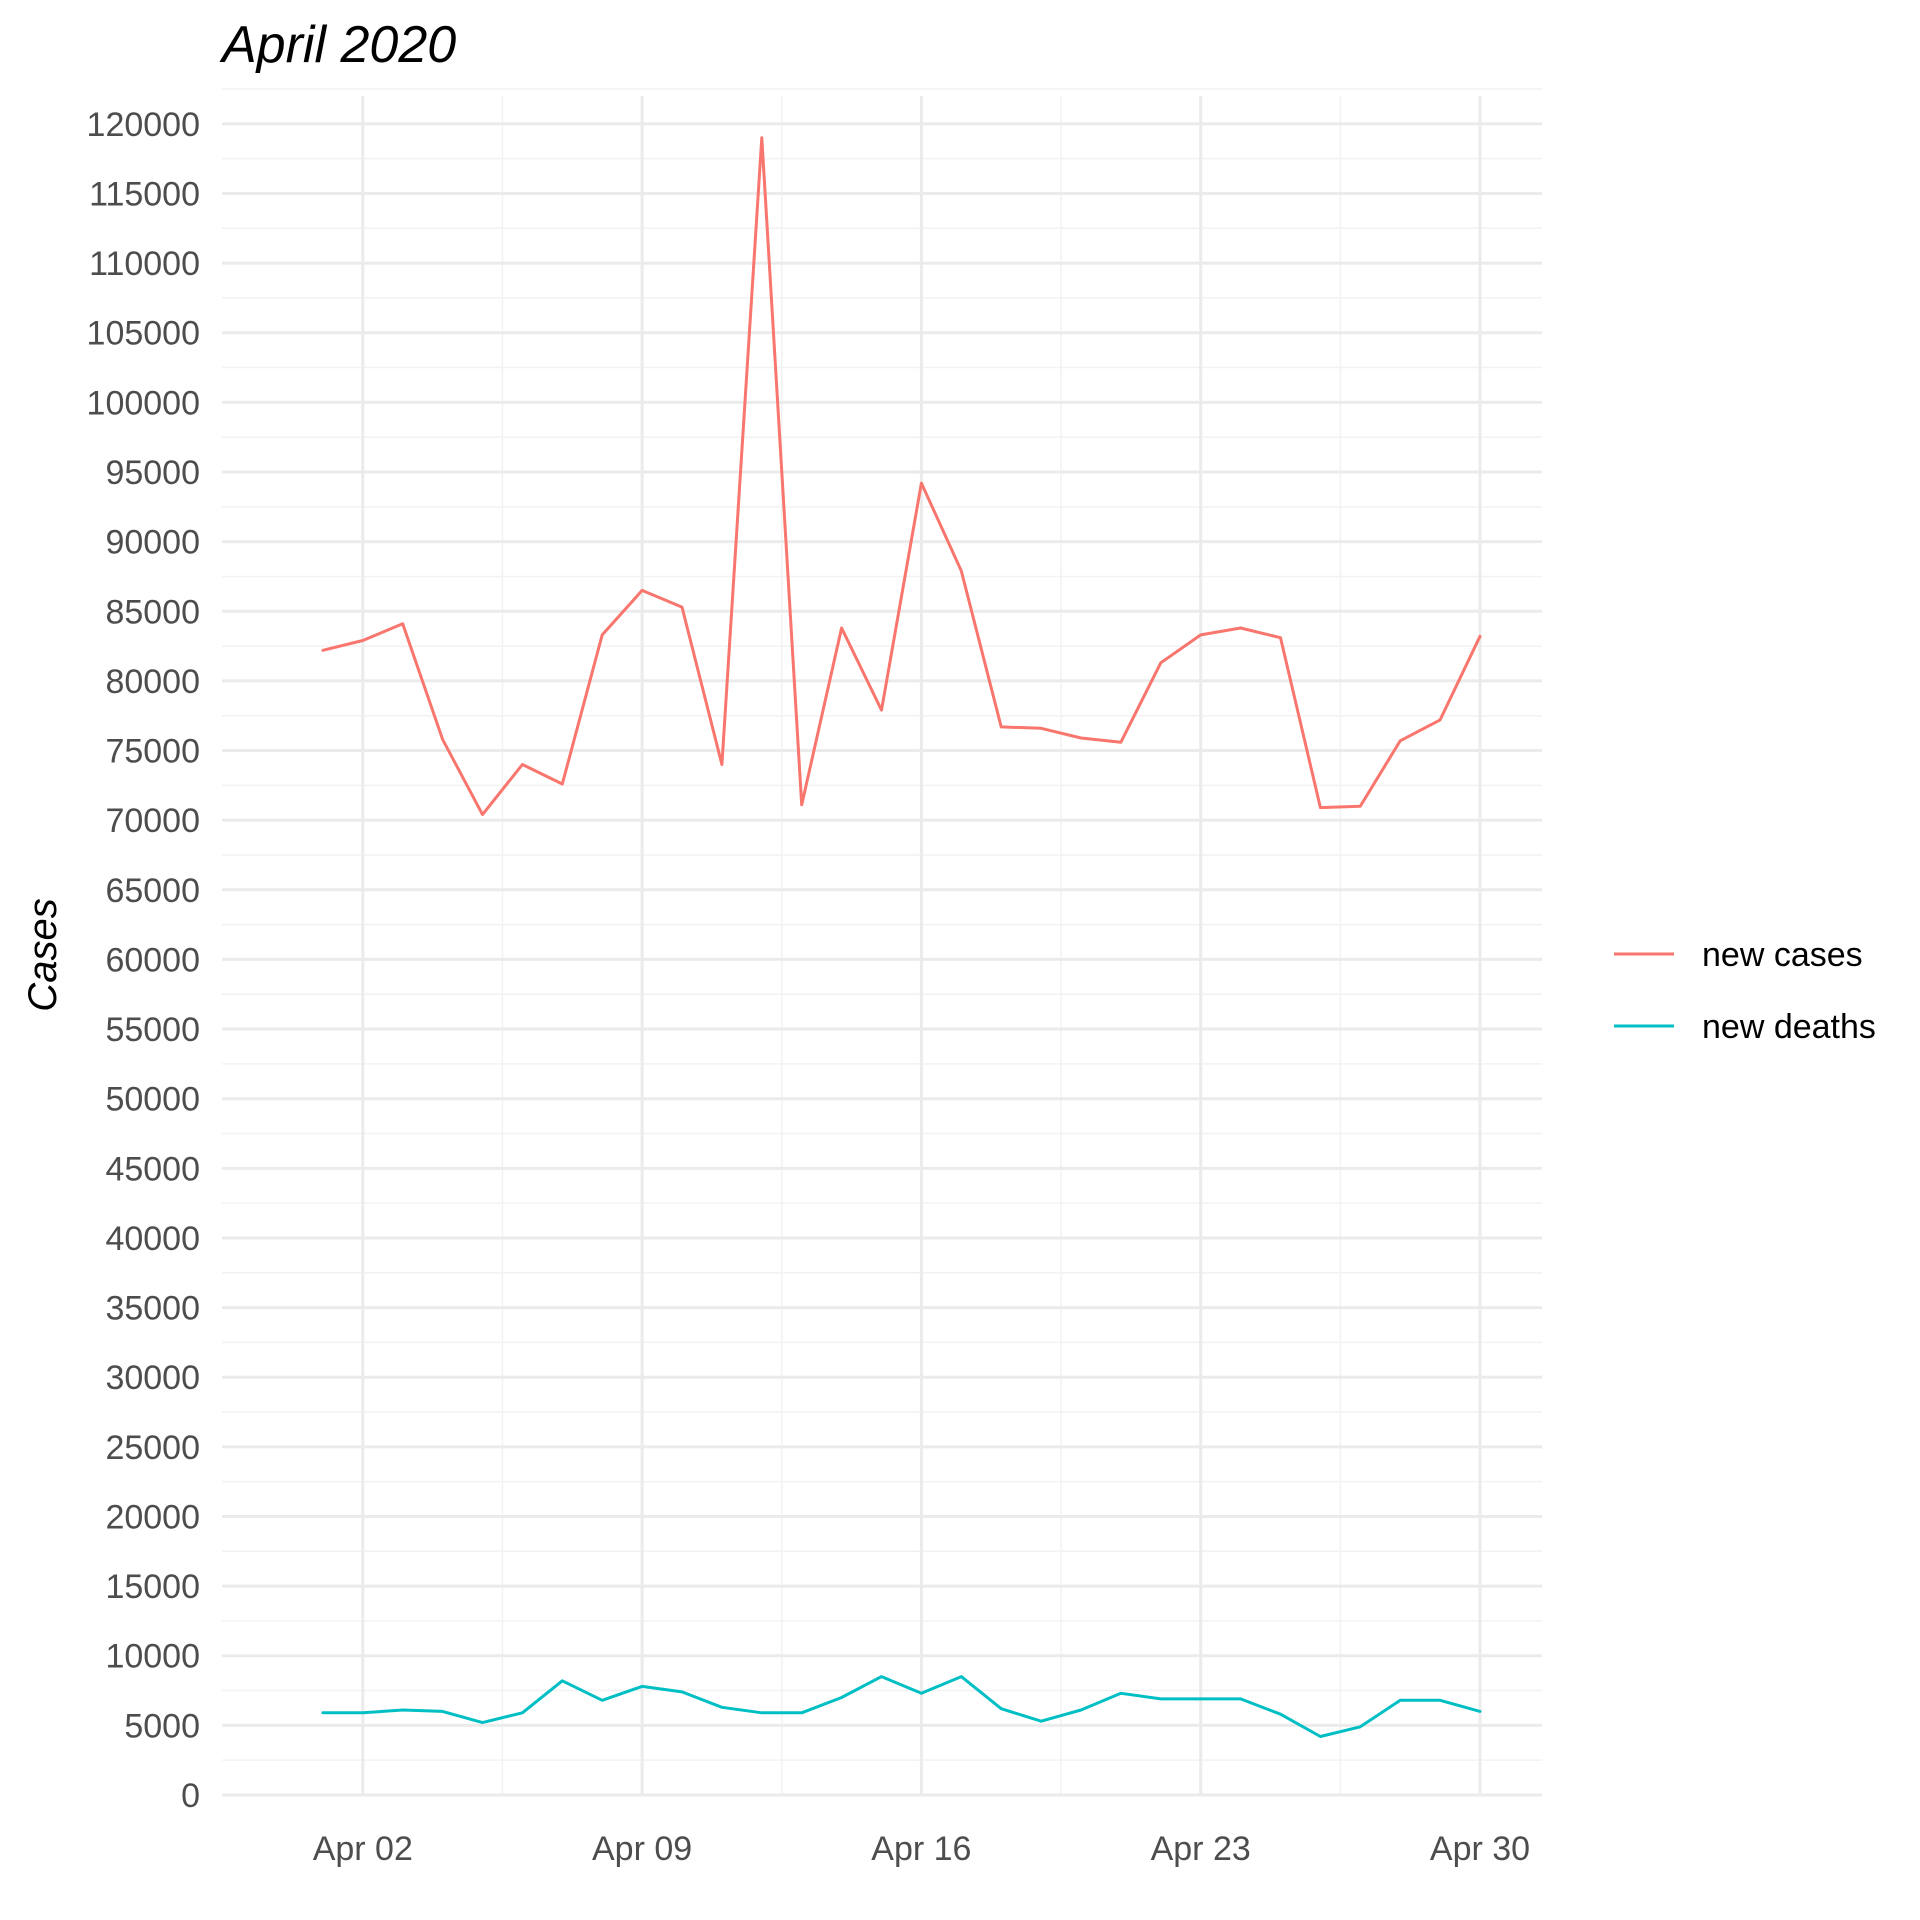 Image resolution: width=1920 pixels, height=1920 pixels. I want to click on y-tick-label: 75000, so click(152, 752).